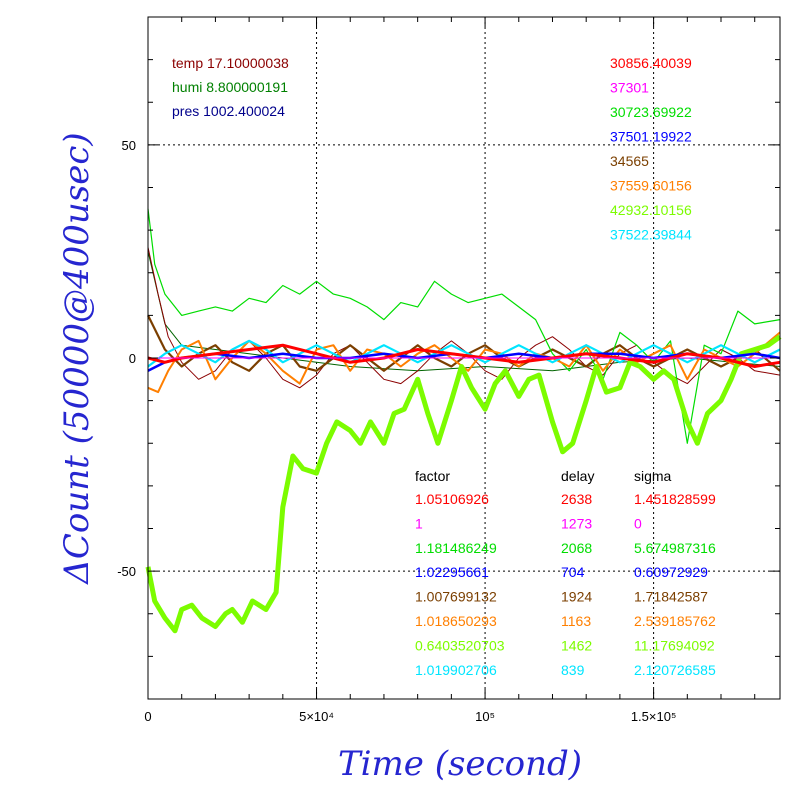 The width and height of the screenshot is (797, 797). What do you see at coordinates (132, 358) in the screenshot?
I see `y-tick-label: 0` at bounding box center [132, 358].